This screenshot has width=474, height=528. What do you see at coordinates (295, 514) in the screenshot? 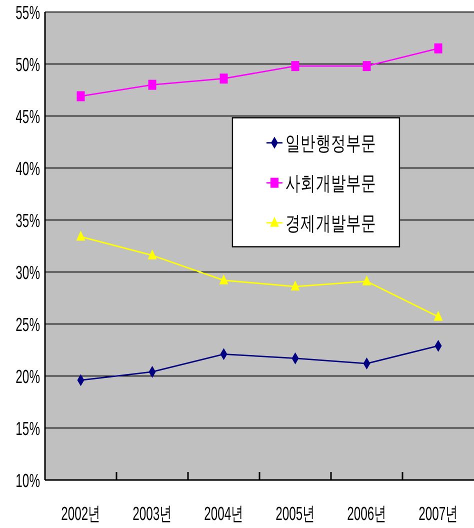
I see `x-tick-label: 2005년` at bounding box center [295, 514].